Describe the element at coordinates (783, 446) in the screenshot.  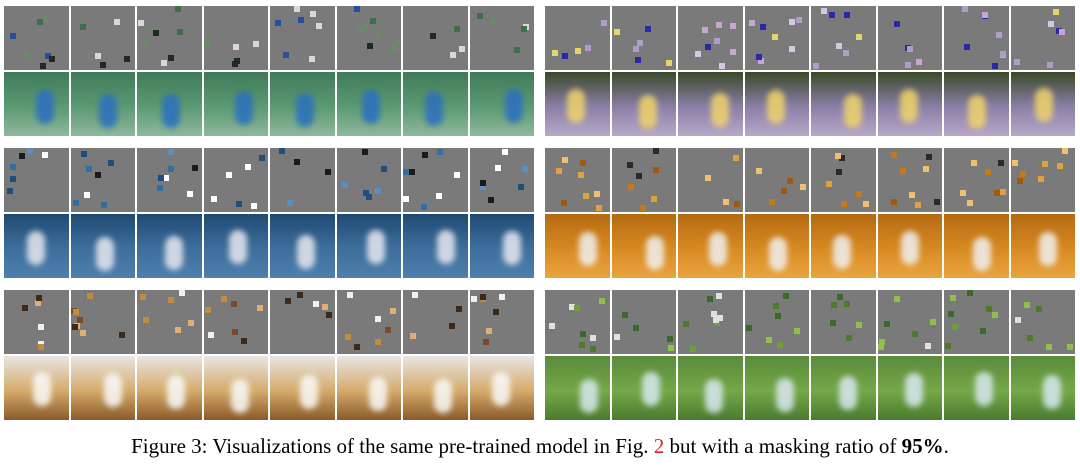
I see `caption-middle: but with a masking ratio of` at that location.